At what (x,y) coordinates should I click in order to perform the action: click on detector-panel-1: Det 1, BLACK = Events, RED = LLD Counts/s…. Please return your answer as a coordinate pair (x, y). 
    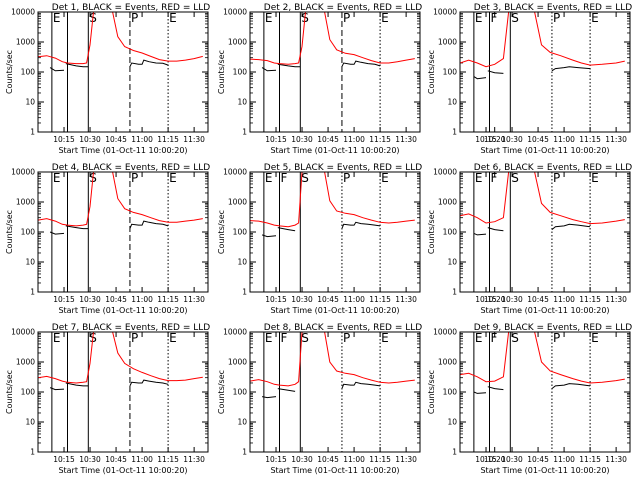
    Looking at the image, I should click on (107, 79).